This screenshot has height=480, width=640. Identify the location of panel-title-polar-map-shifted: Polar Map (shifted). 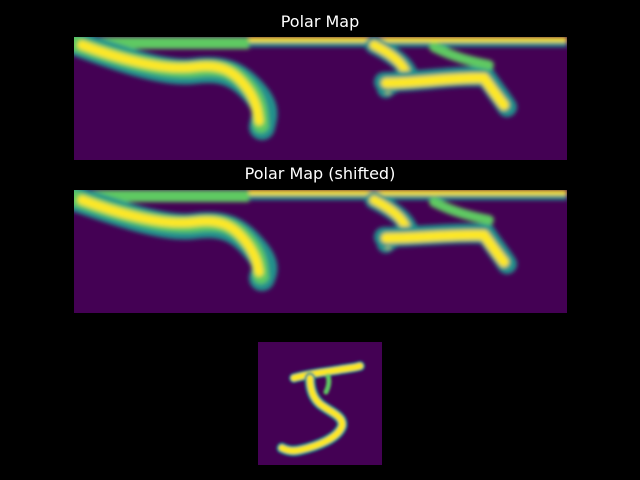
(320, 173).